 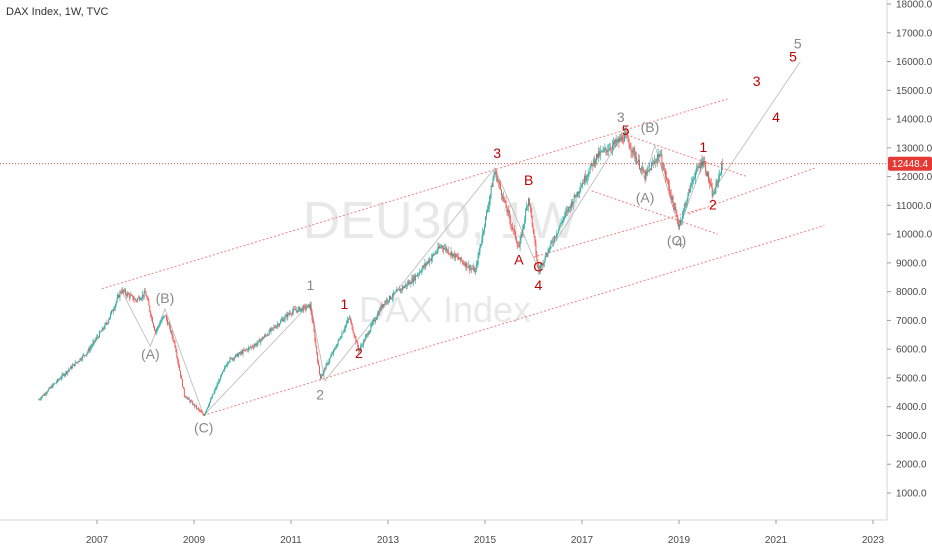 I want to click on wave-label: 1, so click(x=311, y=285).